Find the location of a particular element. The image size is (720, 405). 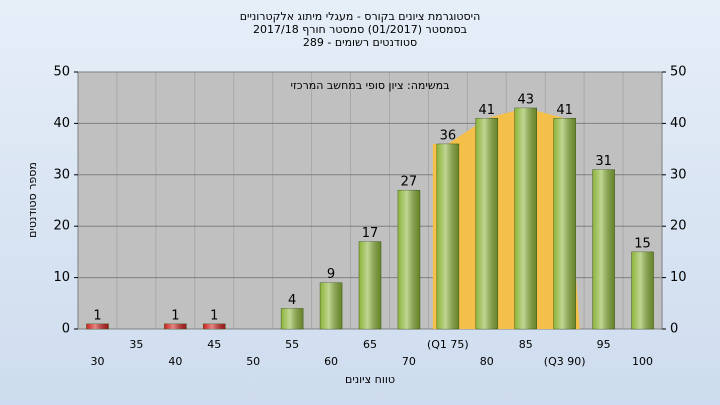

x-tick-label: 35 is located at coordinates (136, 344).